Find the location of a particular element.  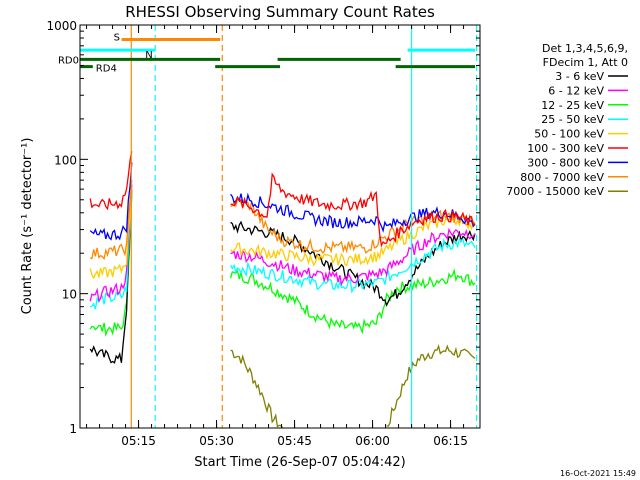

state-bar-label: N is located at coordinates (148, 55).